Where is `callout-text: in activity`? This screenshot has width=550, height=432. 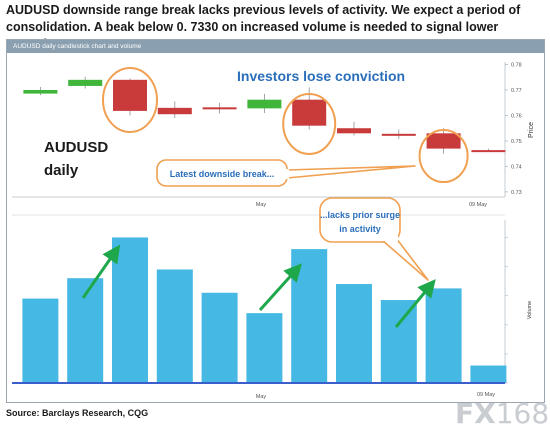
callout-text: in activity is located at coordinates (360, 229).